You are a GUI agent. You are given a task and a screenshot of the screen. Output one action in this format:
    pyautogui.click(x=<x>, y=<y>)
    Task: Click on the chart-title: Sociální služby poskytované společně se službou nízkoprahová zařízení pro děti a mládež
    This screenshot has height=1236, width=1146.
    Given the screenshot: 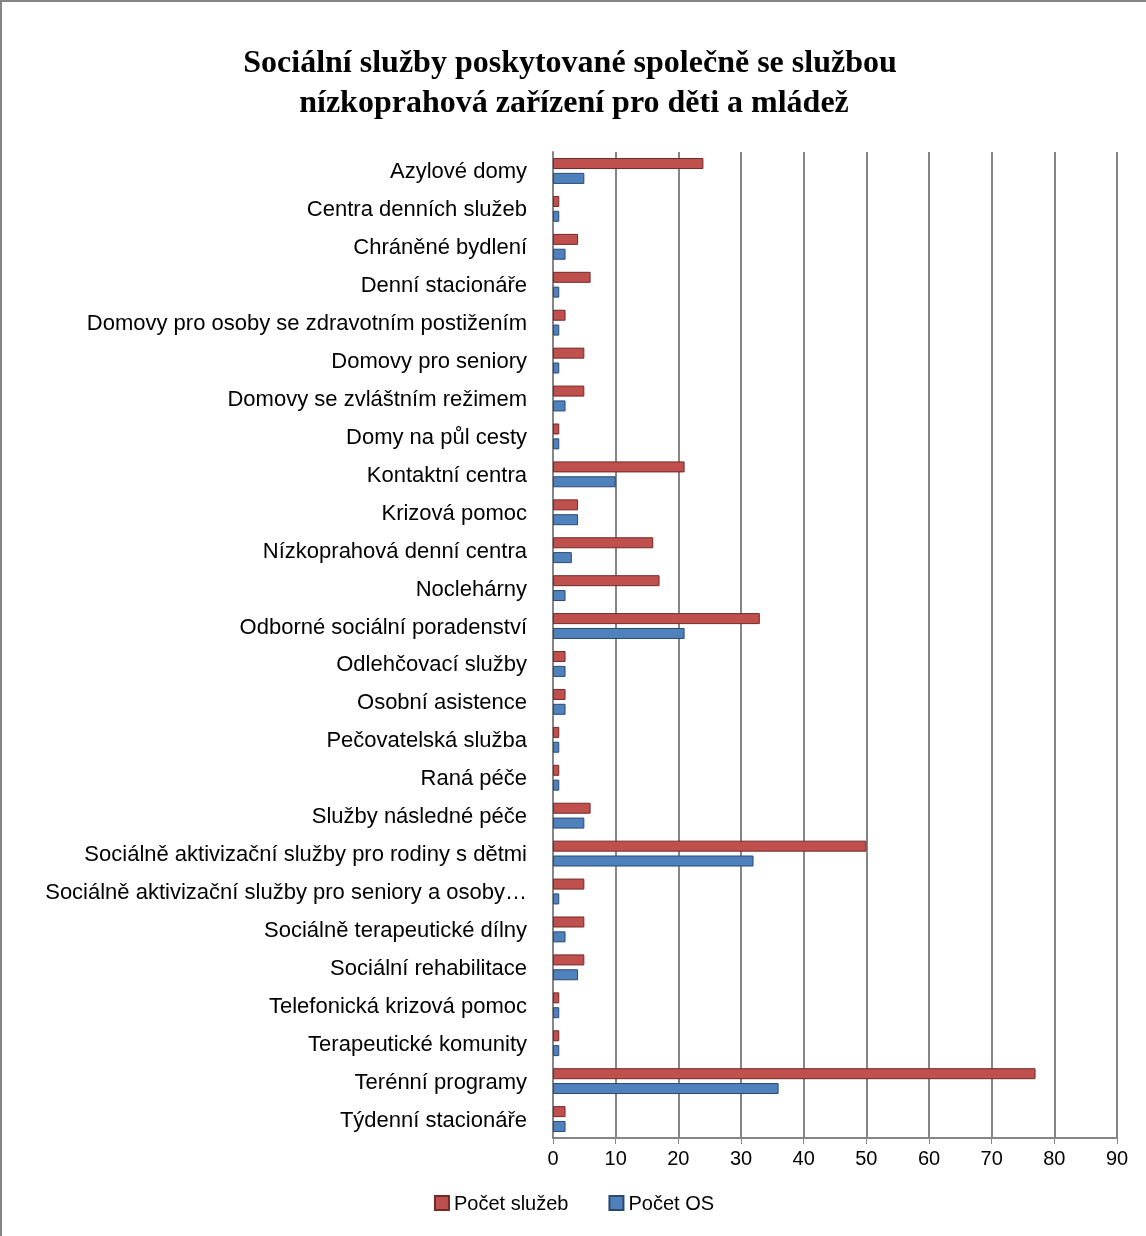 What is the action you would take?
    pyautogui.click(x=574, y=81)
    